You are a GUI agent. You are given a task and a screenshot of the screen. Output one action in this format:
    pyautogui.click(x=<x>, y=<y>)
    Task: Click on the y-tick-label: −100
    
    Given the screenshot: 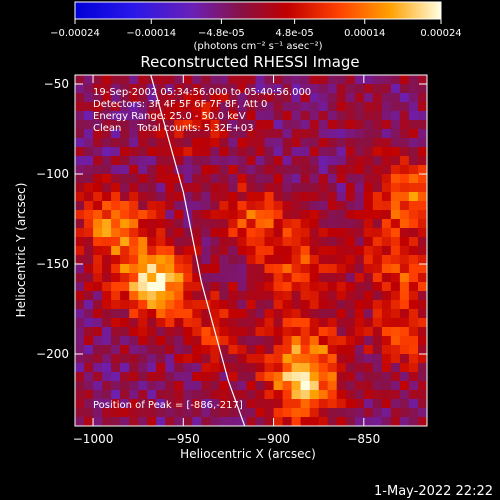 What is the action you would take?
    pyautogui.click(x=52, y=174)
    